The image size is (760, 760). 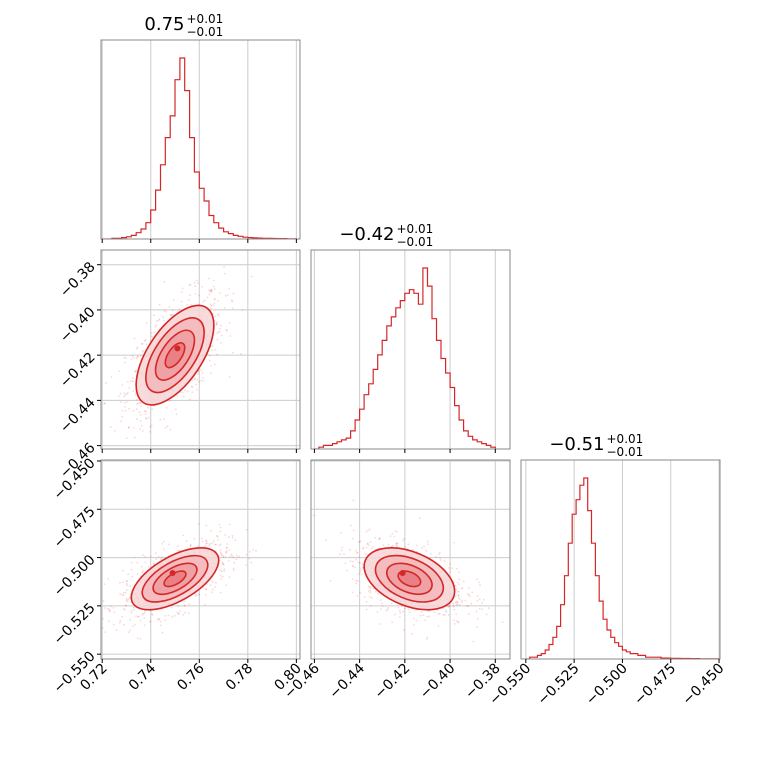 What do you see at coordinates (620, 559) in the screenshot?
I see `panel-frame` at bounding box center [620, 559].